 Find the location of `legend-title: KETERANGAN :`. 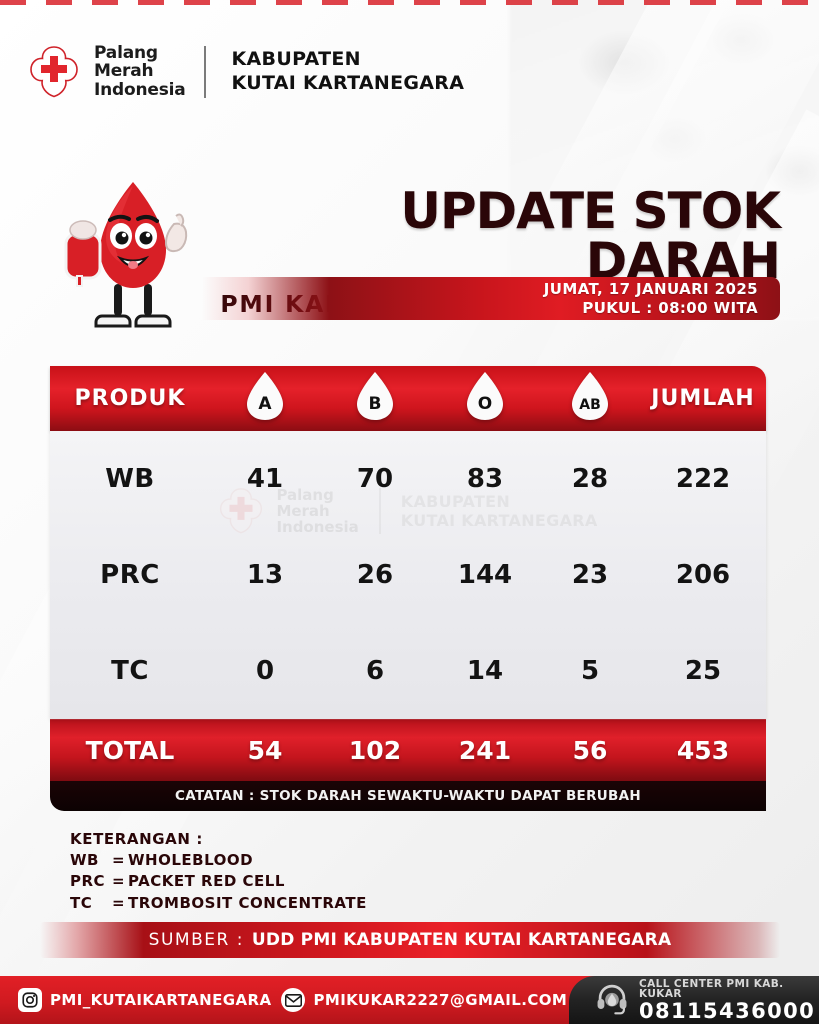

legend-title: KETERANGAN : is located at coordinates (136, 839).